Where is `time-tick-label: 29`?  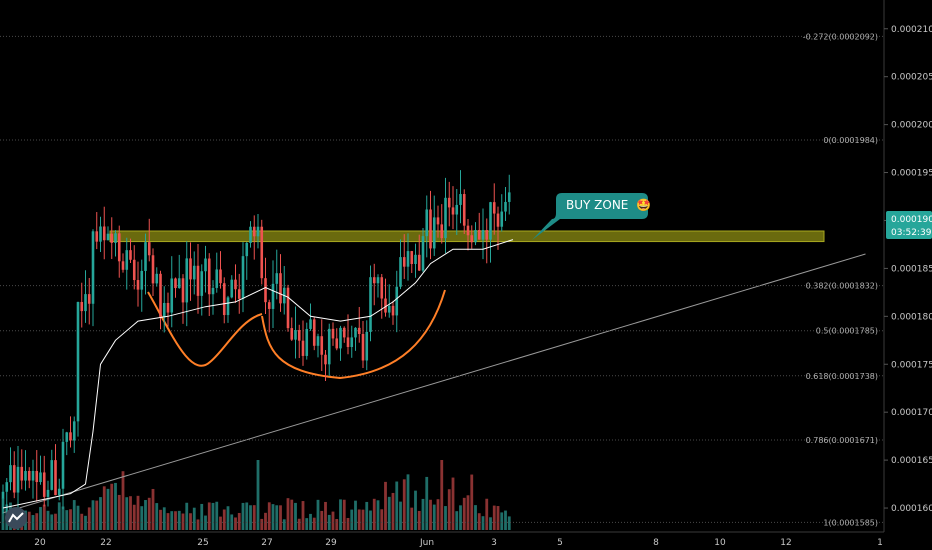 time-tick-label: 29 is located at coordinates (331, 543).